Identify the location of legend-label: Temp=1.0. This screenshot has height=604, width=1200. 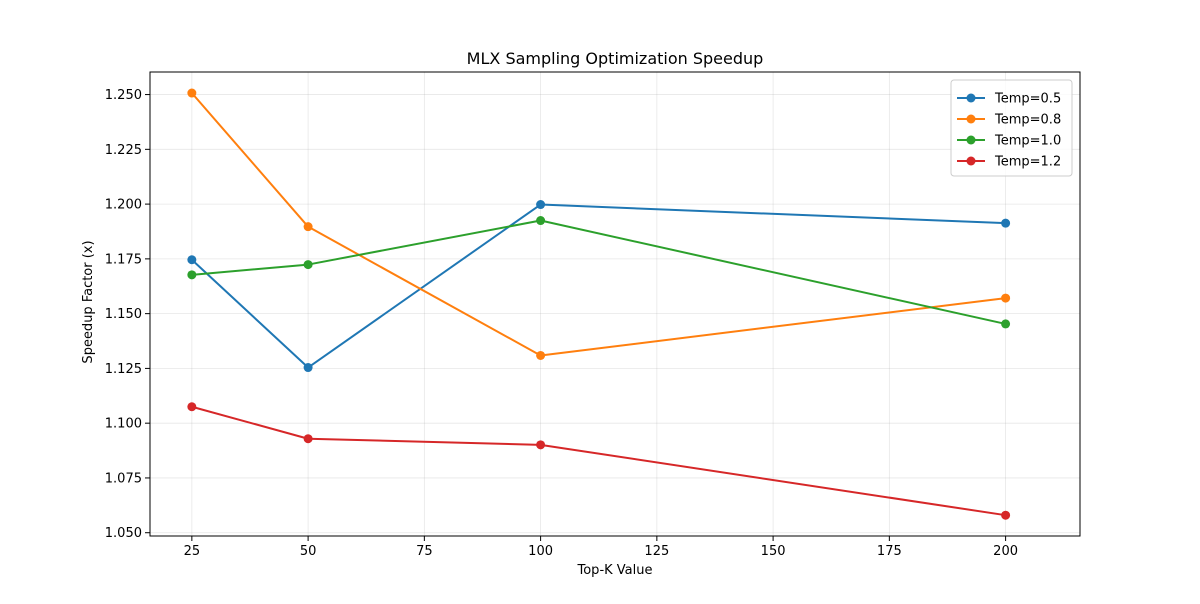
(1027, 141).